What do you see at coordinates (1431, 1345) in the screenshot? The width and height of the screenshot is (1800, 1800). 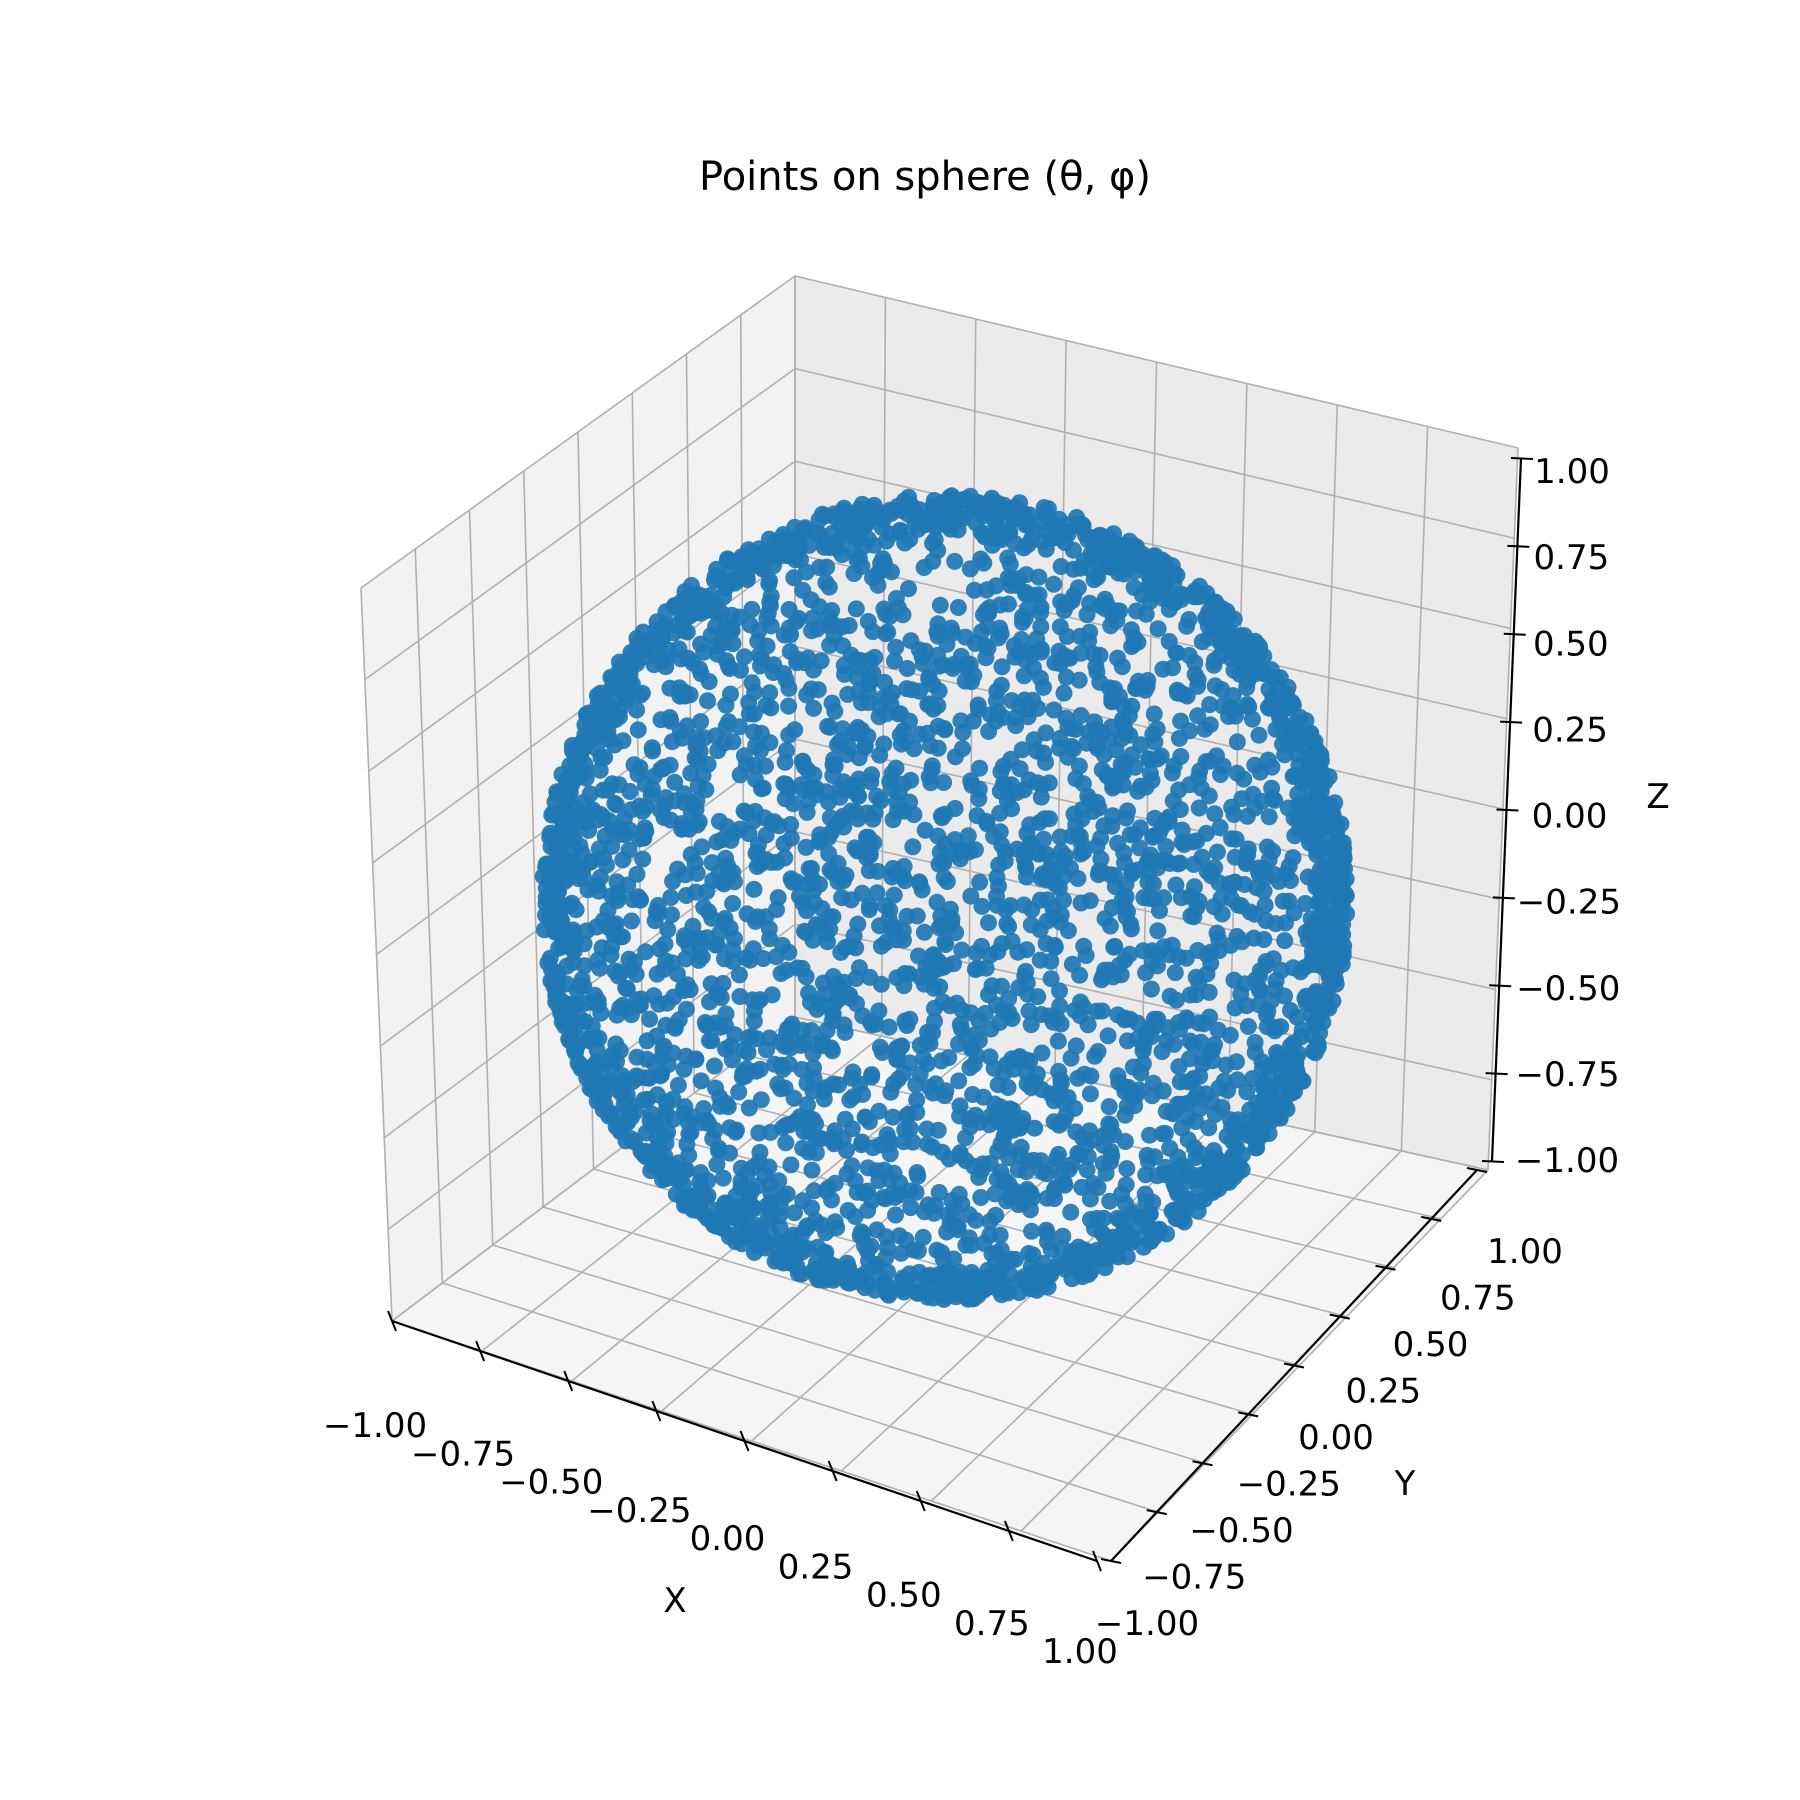 I see `y-tick-label: 0.50` at bounding box center [1431, 1345].